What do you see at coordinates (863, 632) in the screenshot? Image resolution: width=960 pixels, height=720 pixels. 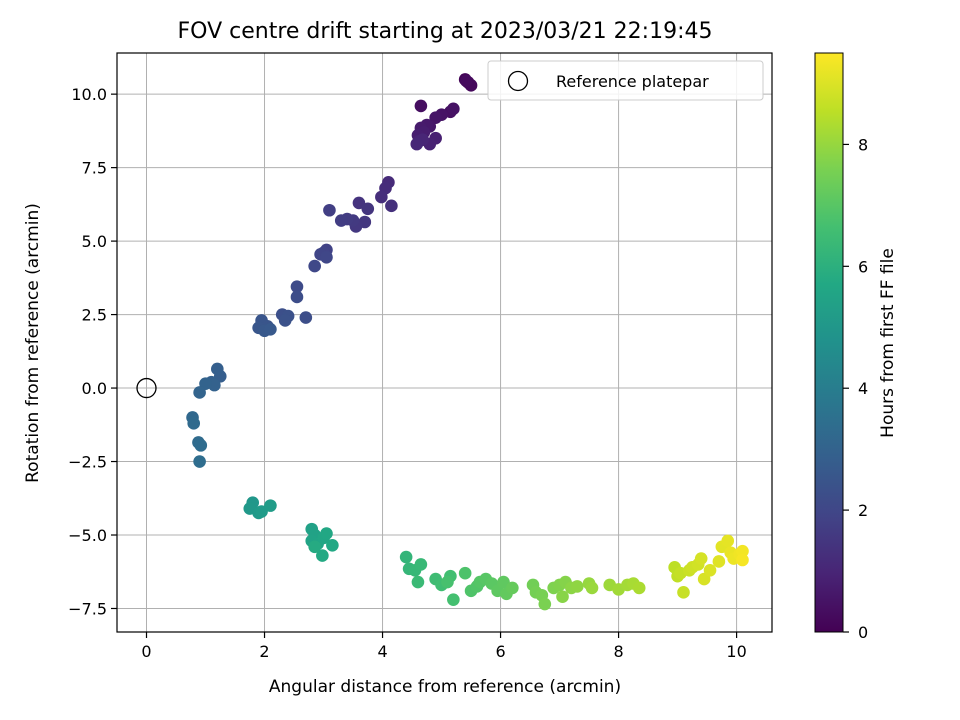 I see `colorbar-tick-label: 0` at bounding box center [863, 632].